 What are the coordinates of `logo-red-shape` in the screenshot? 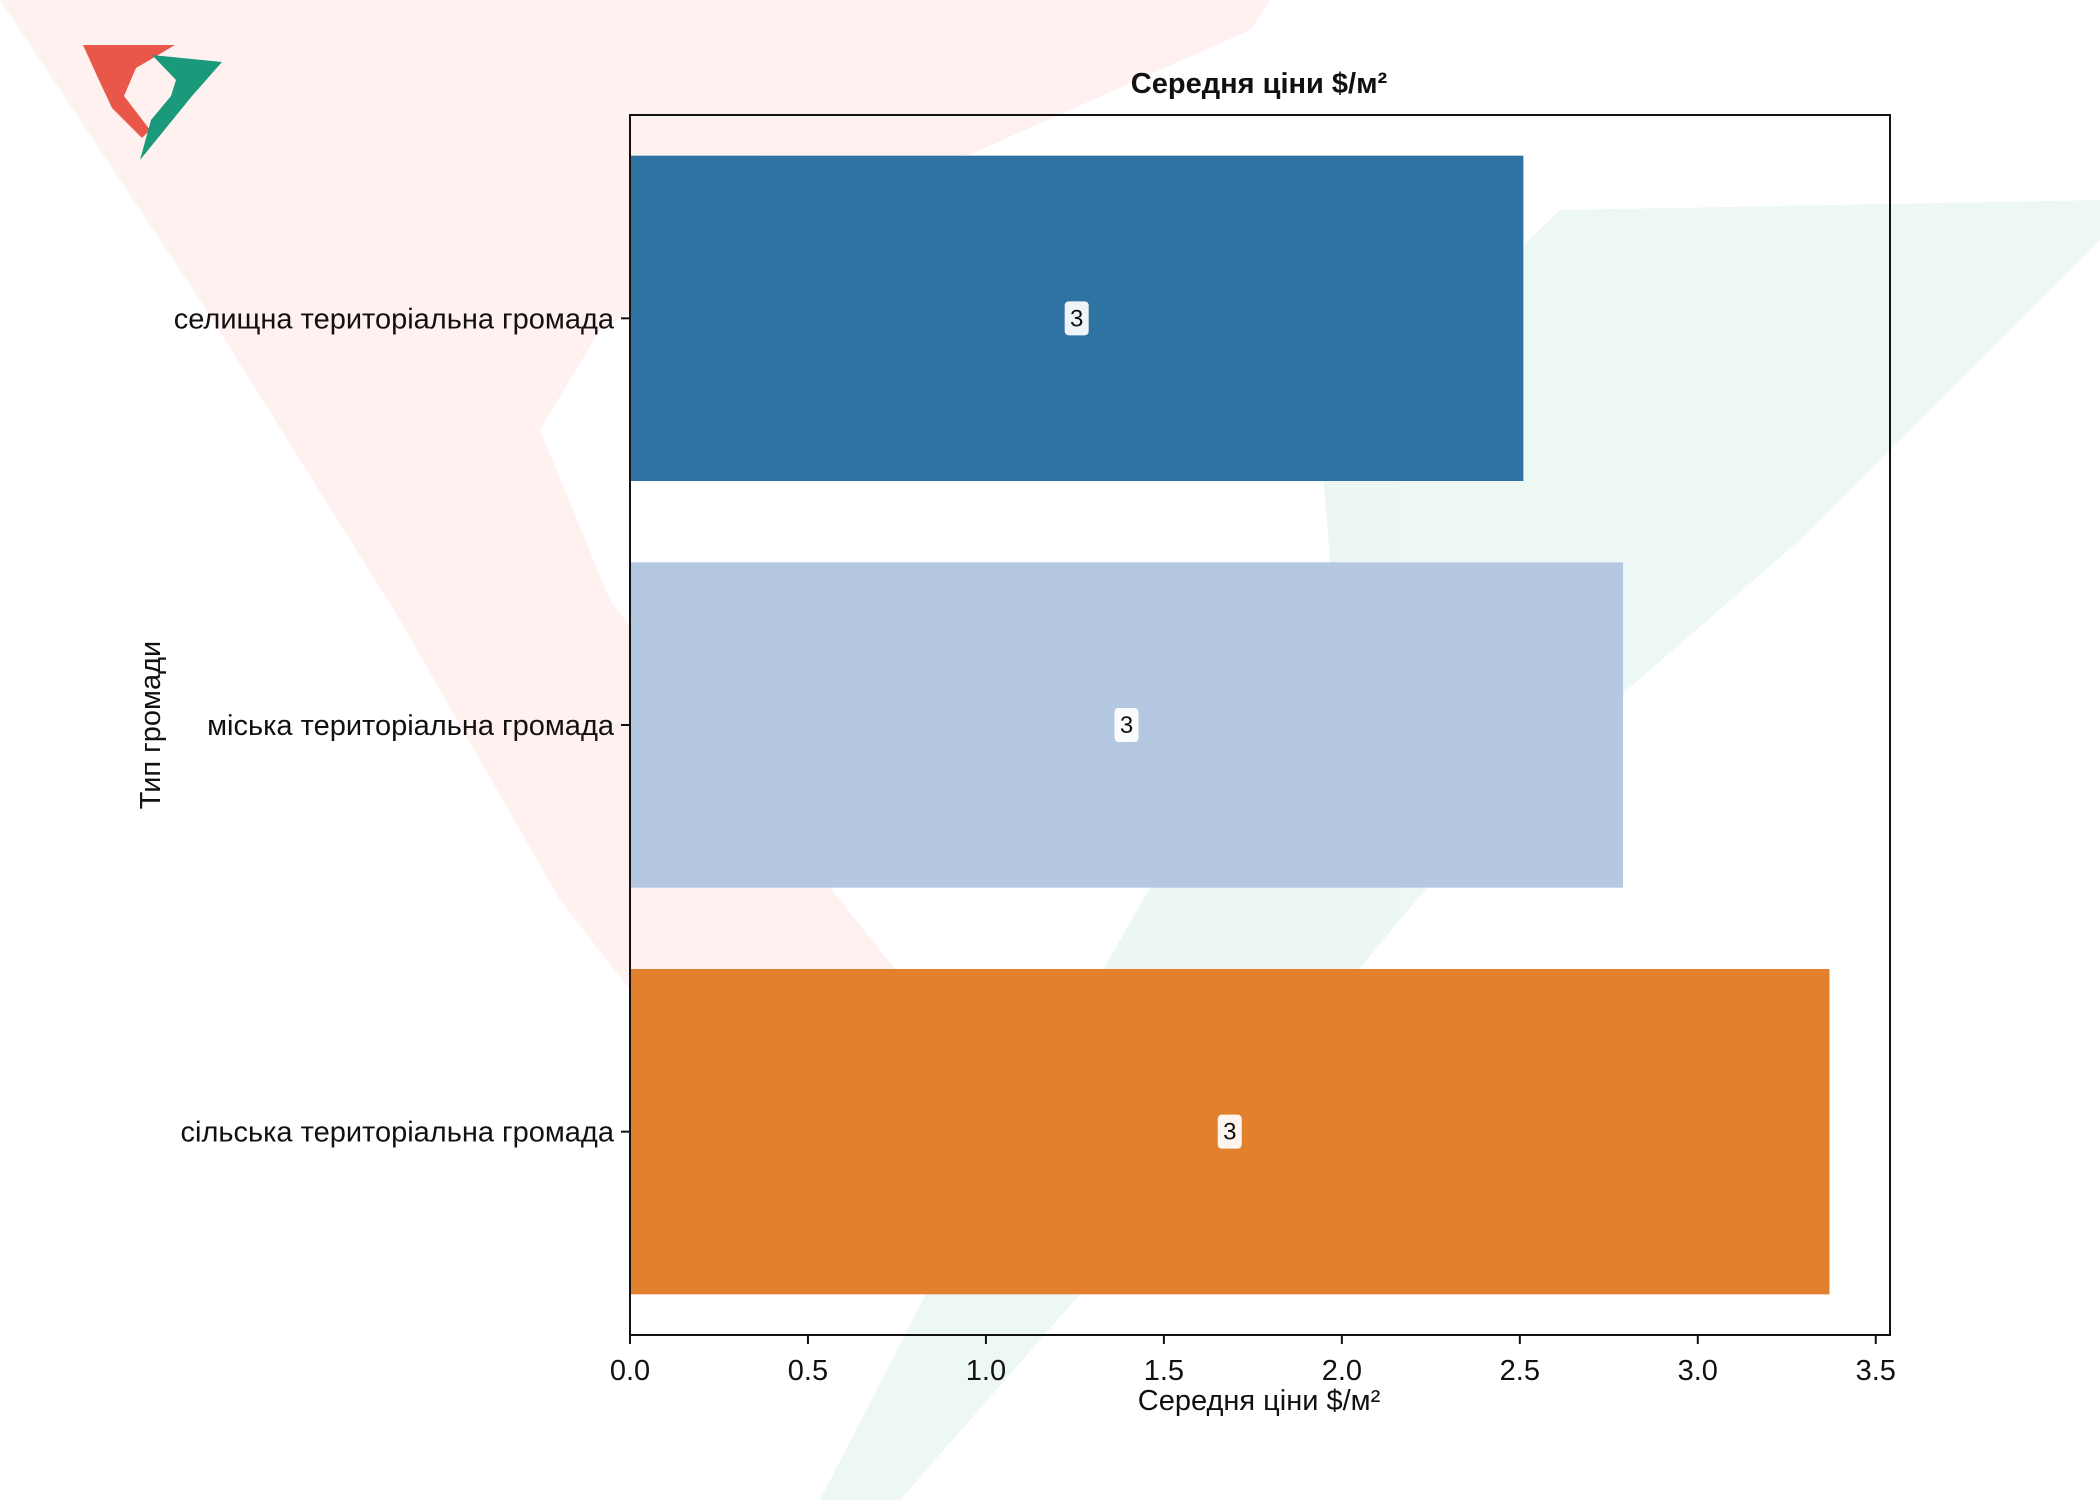 It's located at (129, 91).